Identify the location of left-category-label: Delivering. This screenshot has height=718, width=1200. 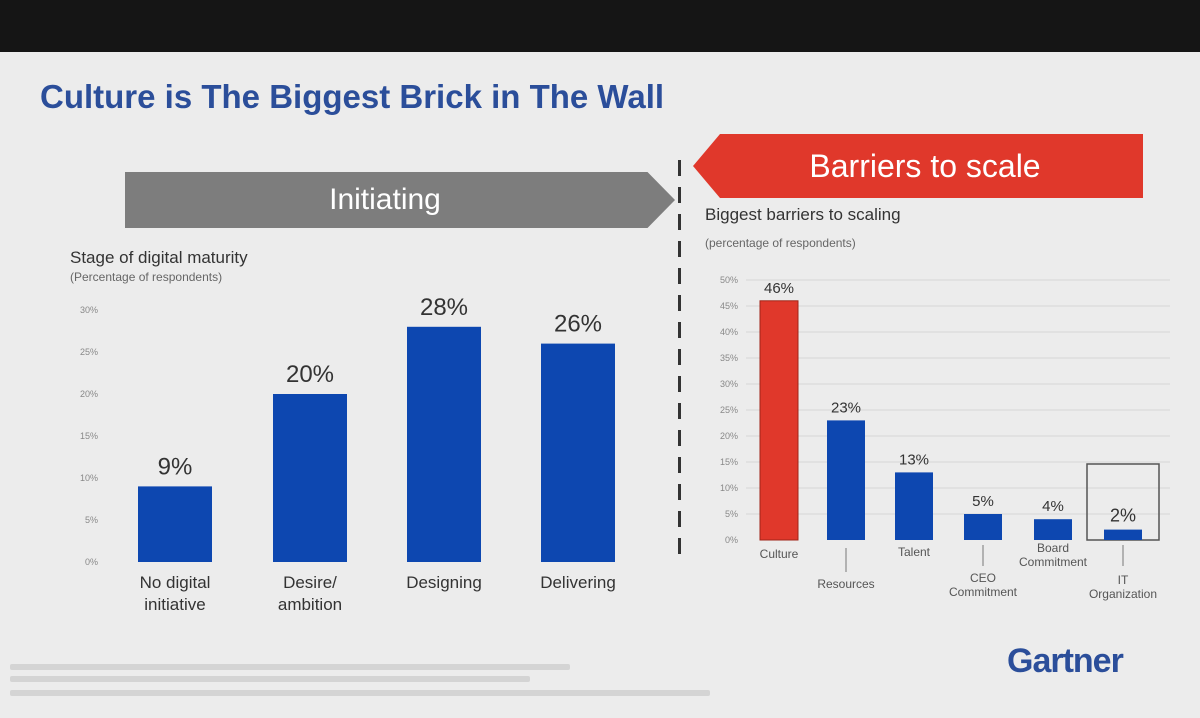
(578, 582).